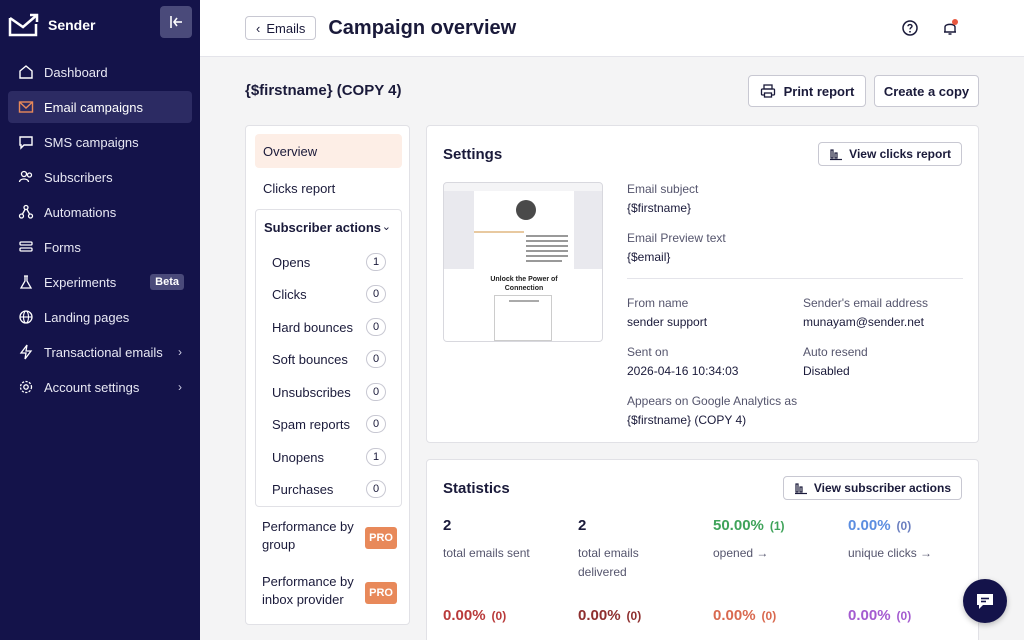 This screenshot has width=1024, height=640. Describe the element at coordinates (386, 227) in the screenshot. I see `chevron-down-icon: ⌄` at that location.